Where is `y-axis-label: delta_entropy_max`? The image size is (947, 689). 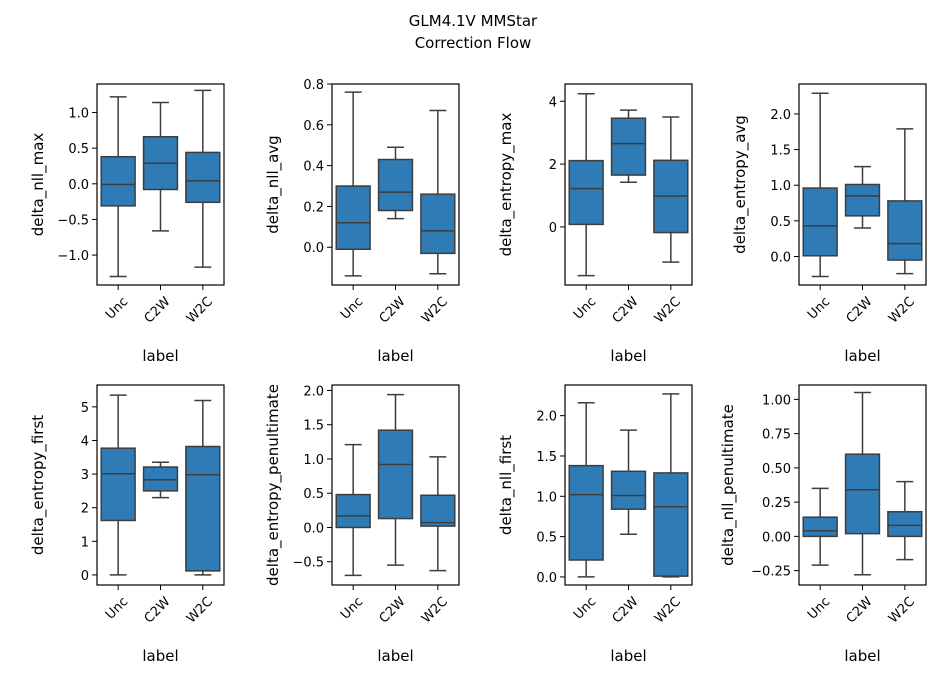
y-axis-label: delta_entropy_max is located at coordinates (506, 185).